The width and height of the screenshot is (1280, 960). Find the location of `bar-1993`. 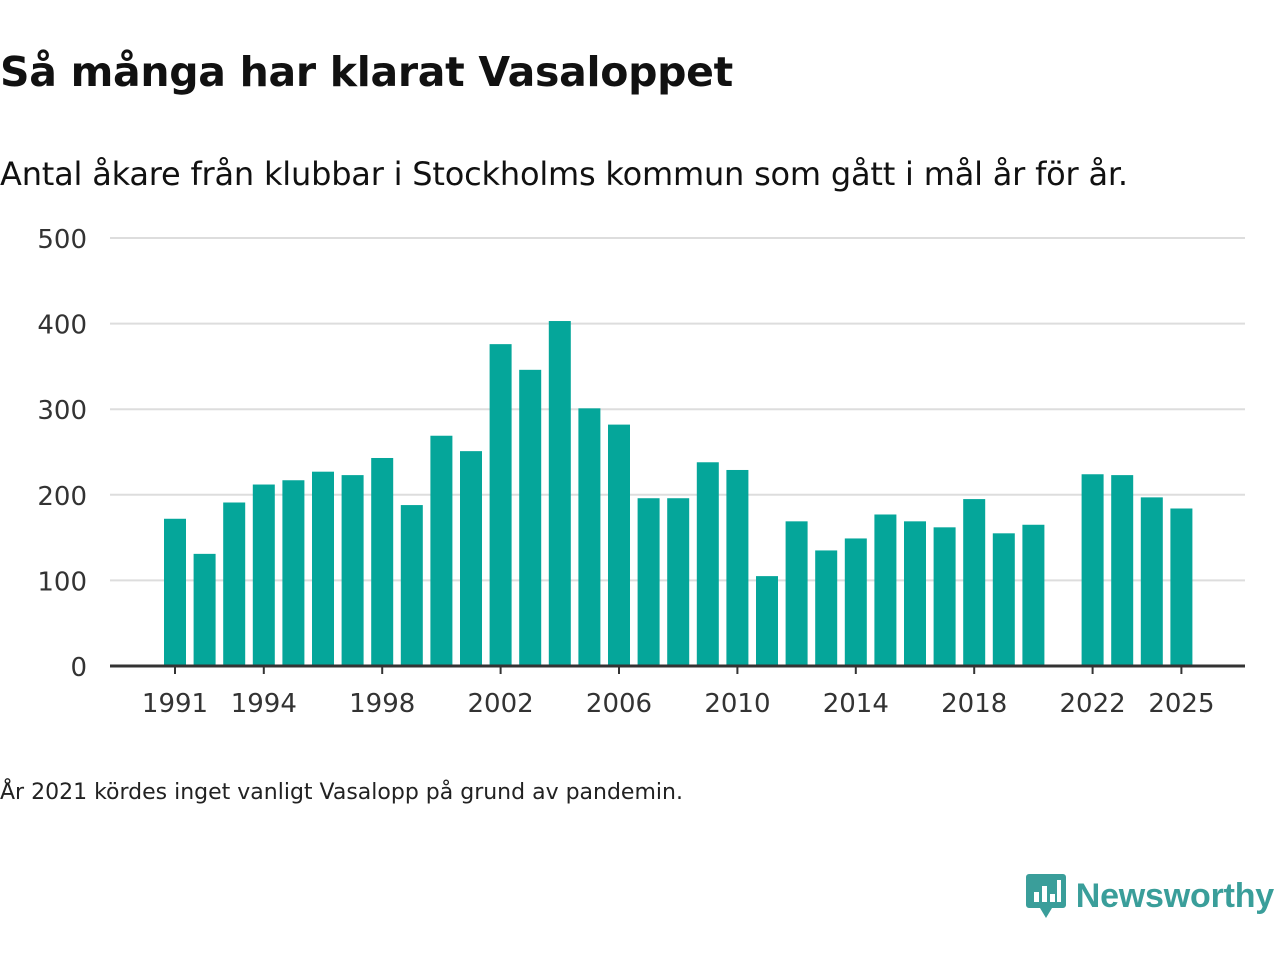

bar-1993 is located at coordinates (234, 584).